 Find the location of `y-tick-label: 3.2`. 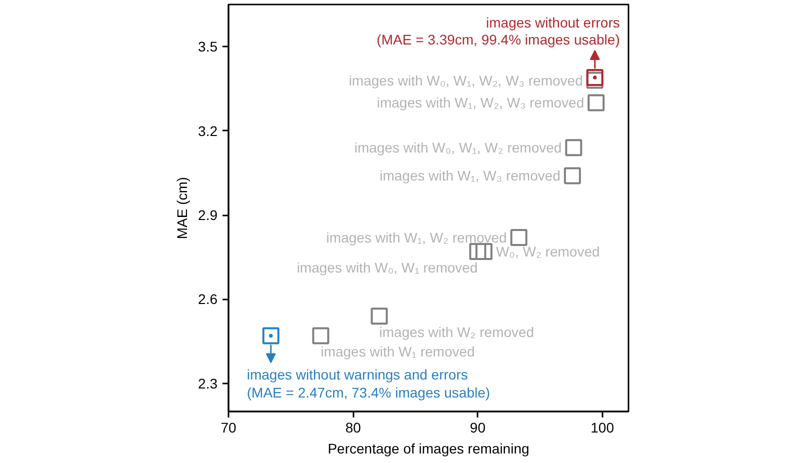

y-tick-label: 3.2 is located at coordinates (208, 130).